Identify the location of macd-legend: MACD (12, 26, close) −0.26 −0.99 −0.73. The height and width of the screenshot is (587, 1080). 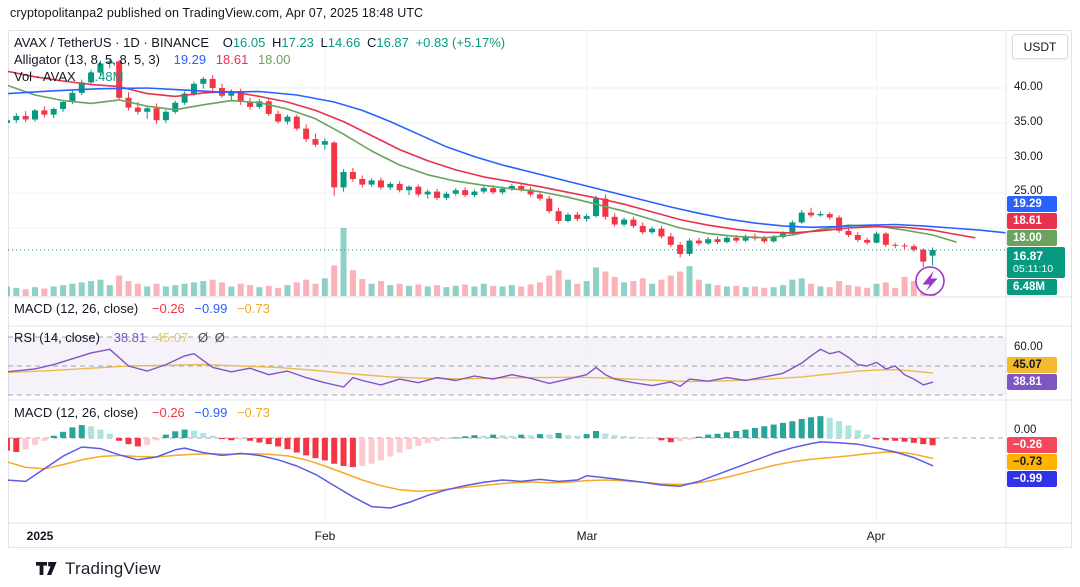
(145, 412).